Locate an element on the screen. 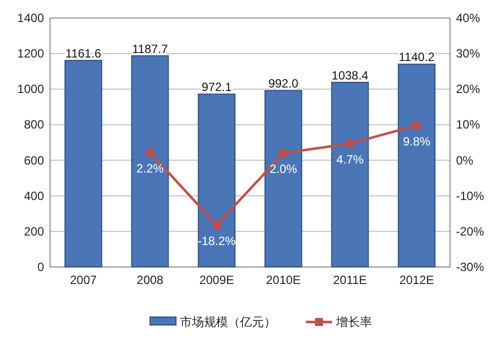 The height and width of the screenshot is (337, 503). x-tick-label: 2012E is located at coordinates (416, 280).